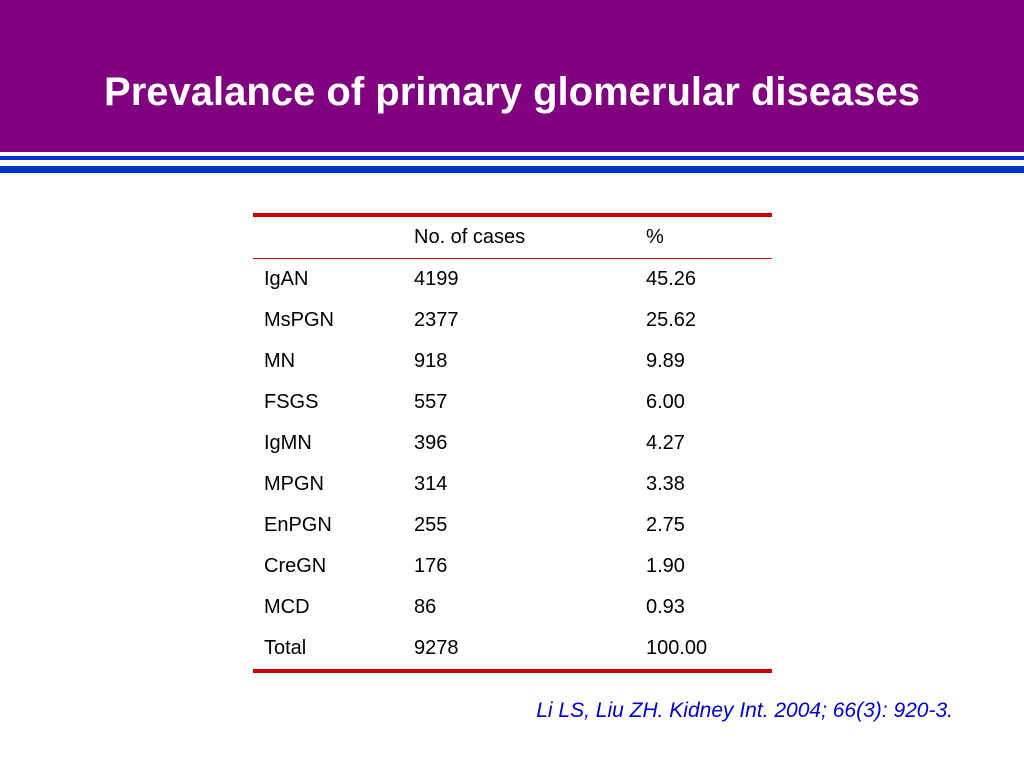  Describe the element at coordinates (431, 566) in the screenshot. I see `case-count: 176` at that location.